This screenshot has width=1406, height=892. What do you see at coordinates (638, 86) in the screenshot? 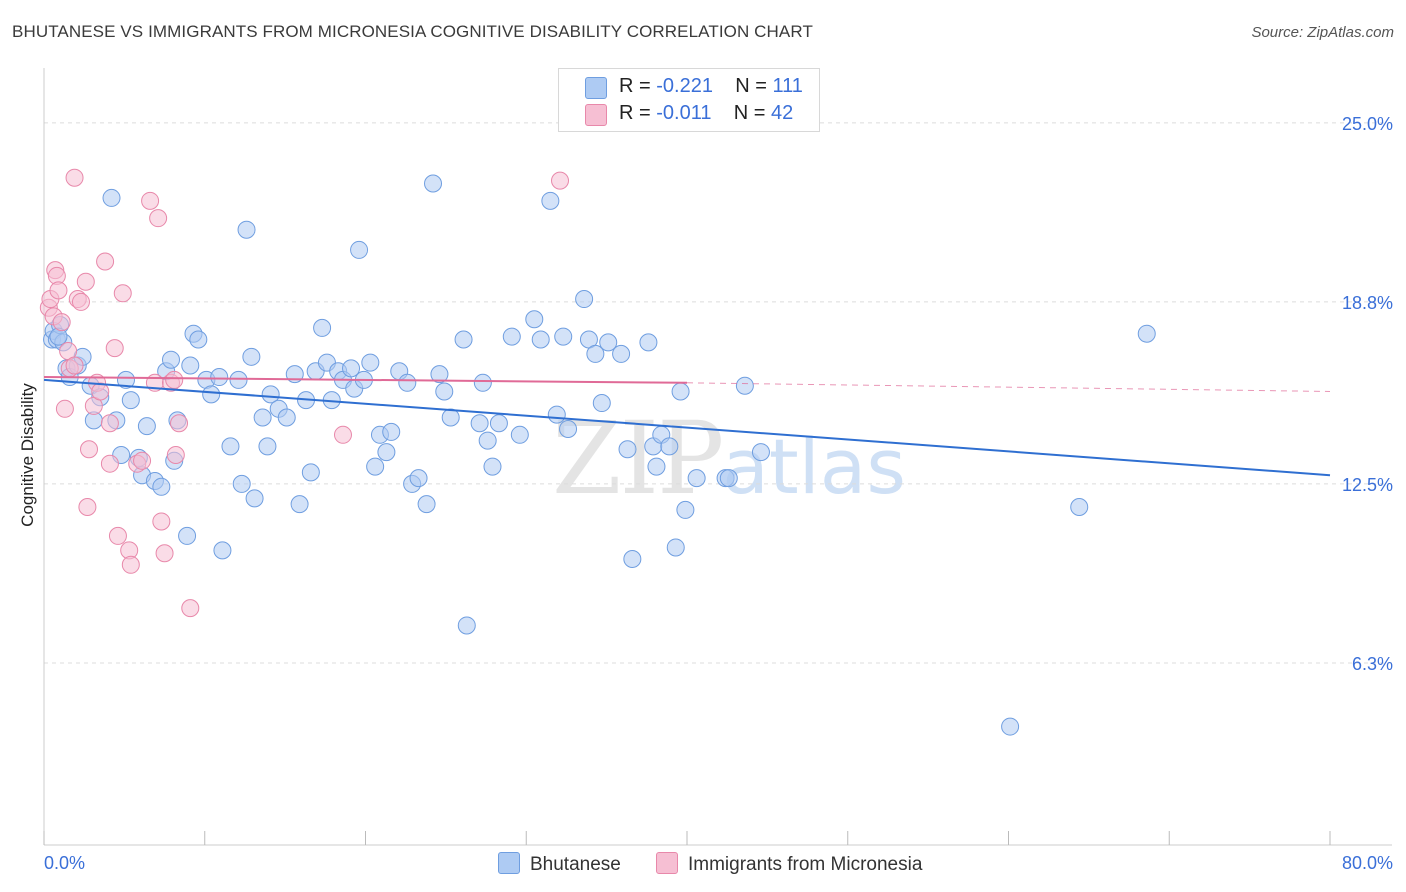
I see `legend-r-label: R =` at bounding box center [638, 86].